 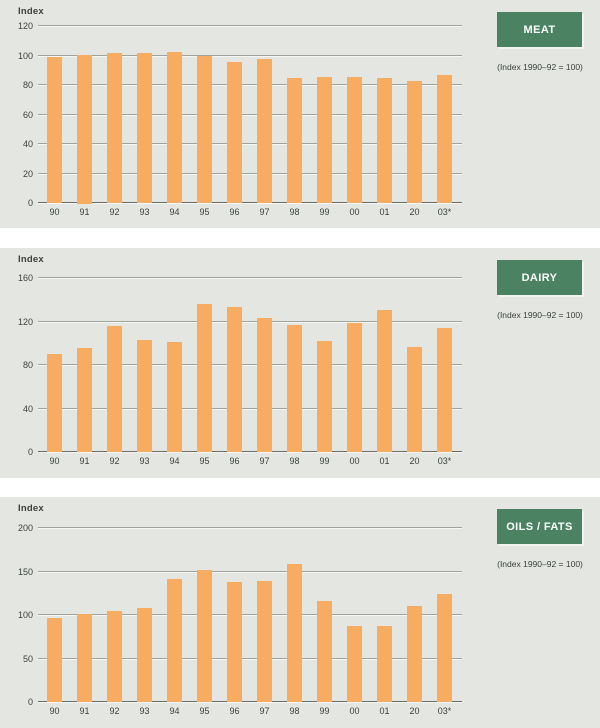 I want to click on dairy-badge: DAIRY, so click(x=539, y=277).